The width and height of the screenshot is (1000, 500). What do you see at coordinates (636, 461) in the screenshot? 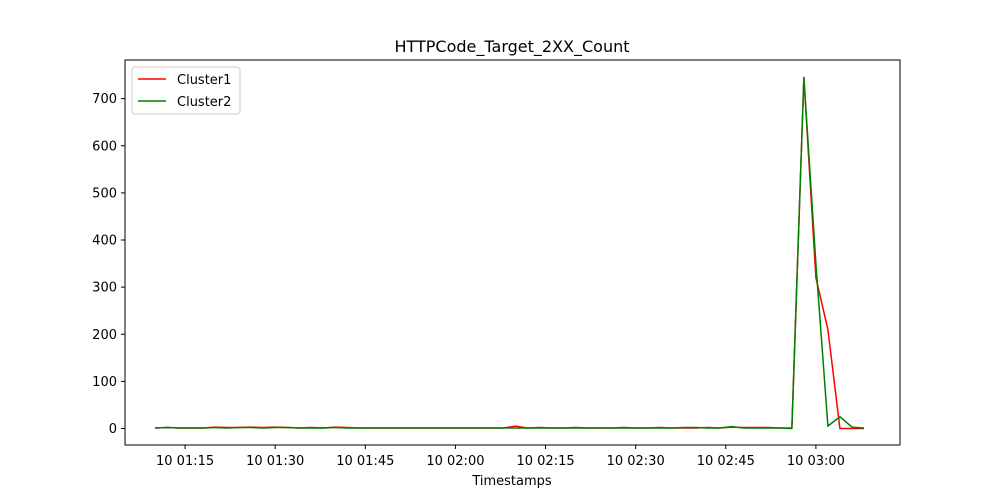
I see `x-tick-label: 10 02:30` at bounding box center [636, 461].